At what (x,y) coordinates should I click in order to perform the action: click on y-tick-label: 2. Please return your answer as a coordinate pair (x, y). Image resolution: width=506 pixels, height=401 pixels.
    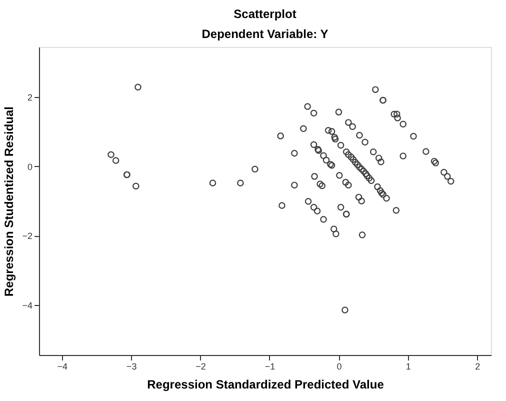
    Looking at the image, I should click on (29, 97).